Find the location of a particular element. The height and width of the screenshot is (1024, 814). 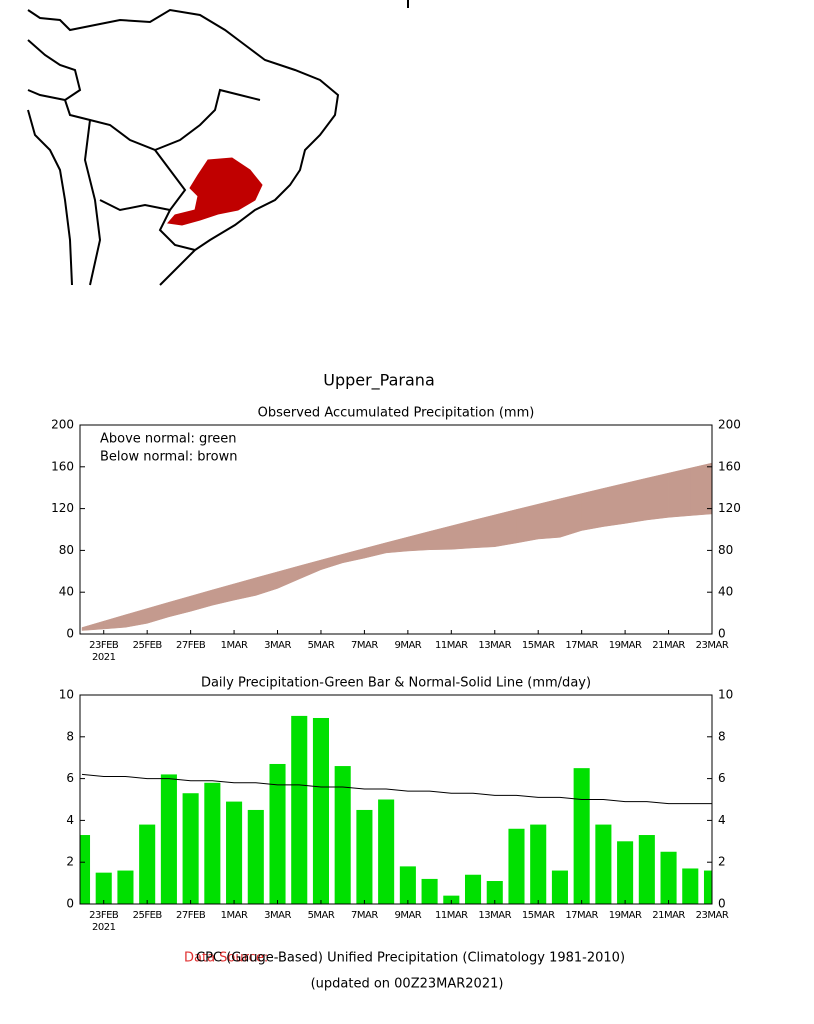

y2-tick-label: 160 is located at coordinates (729, 466).